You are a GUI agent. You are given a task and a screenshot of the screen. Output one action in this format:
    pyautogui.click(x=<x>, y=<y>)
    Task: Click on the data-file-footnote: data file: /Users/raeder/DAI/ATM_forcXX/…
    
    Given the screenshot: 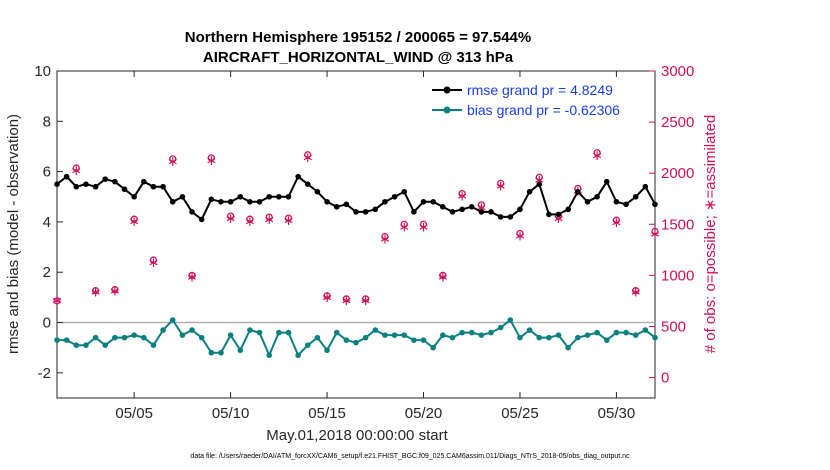 What is the action you would take?
    pyautogui.click(x=410, y=456)
    